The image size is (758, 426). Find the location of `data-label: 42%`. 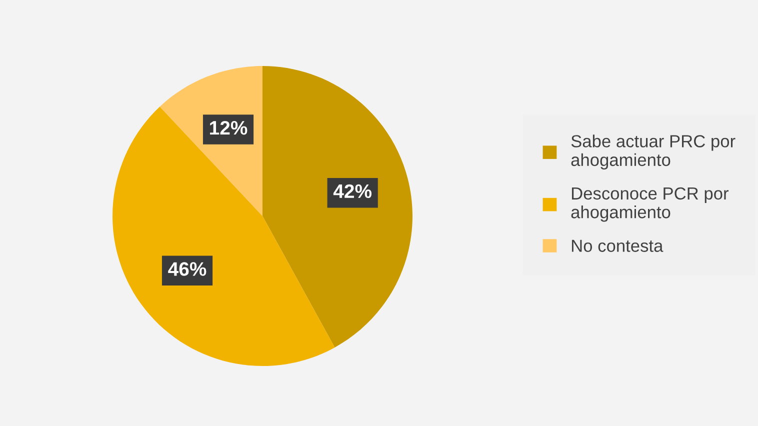

data-label: 42% is located at coordinates (352, 191).